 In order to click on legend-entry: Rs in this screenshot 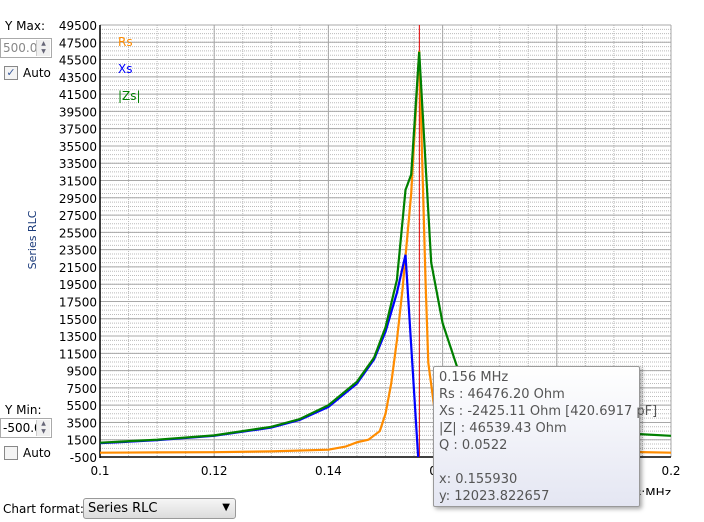, I will do `click(125, 42)`.